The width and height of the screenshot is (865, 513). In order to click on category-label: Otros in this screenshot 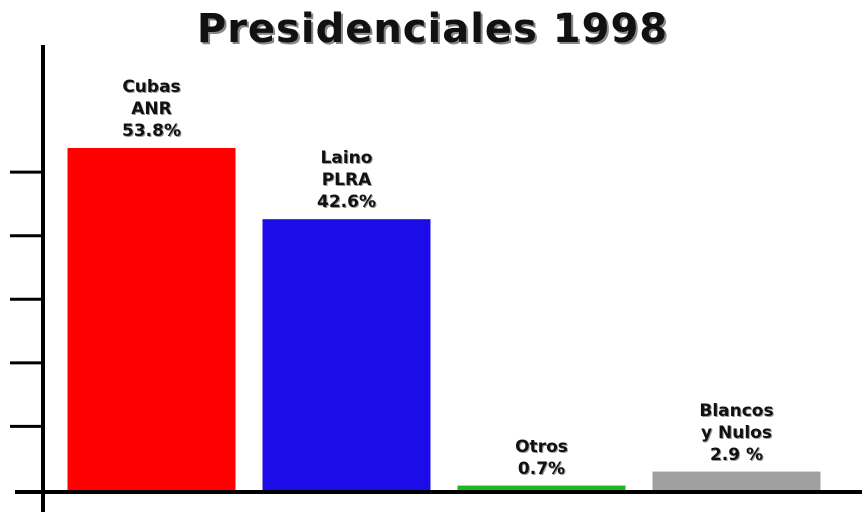, I will do `click(541, 446)`.